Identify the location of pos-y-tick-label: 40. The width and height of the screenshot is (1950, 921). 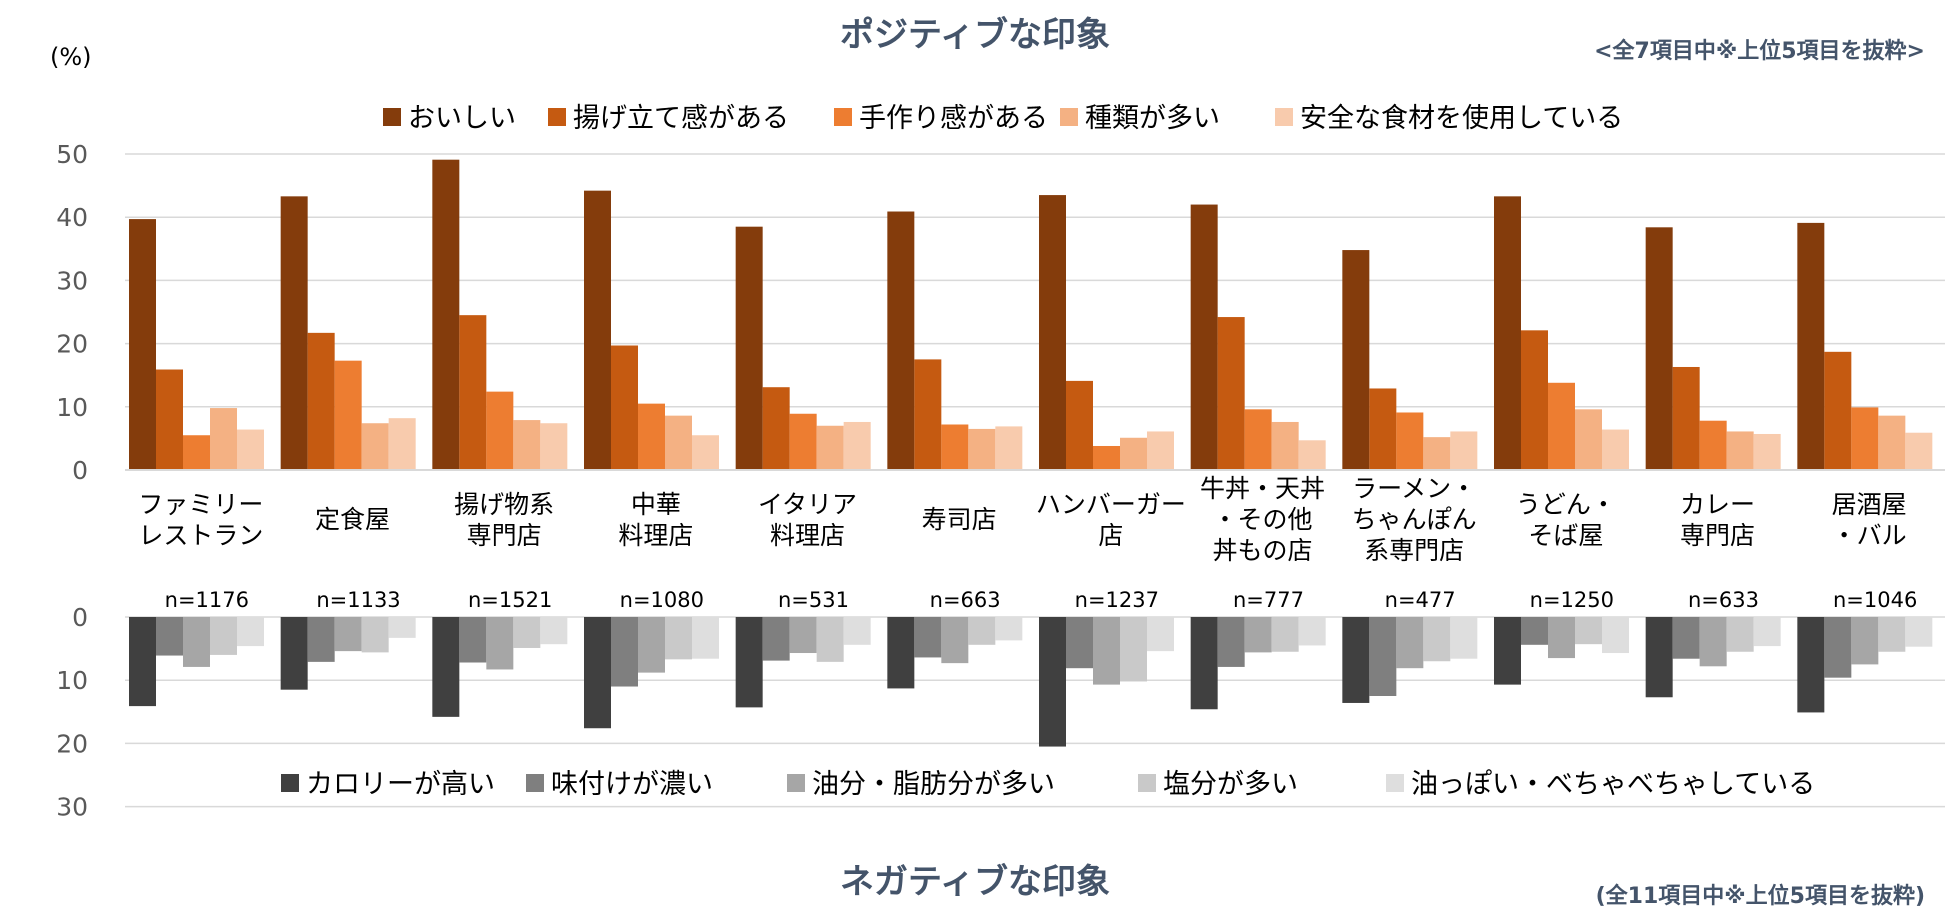
(72, 217).